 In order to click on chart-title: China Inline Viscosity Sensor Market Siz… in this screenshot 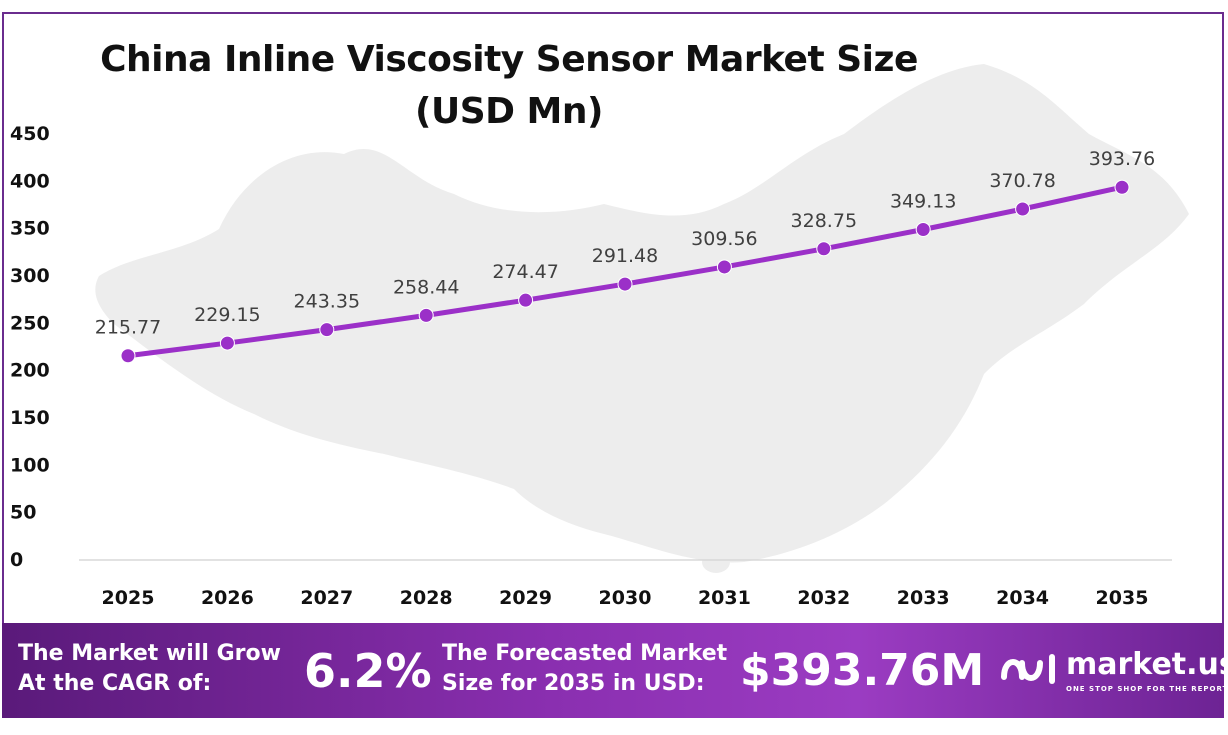, I will do `click(509, 86)`.